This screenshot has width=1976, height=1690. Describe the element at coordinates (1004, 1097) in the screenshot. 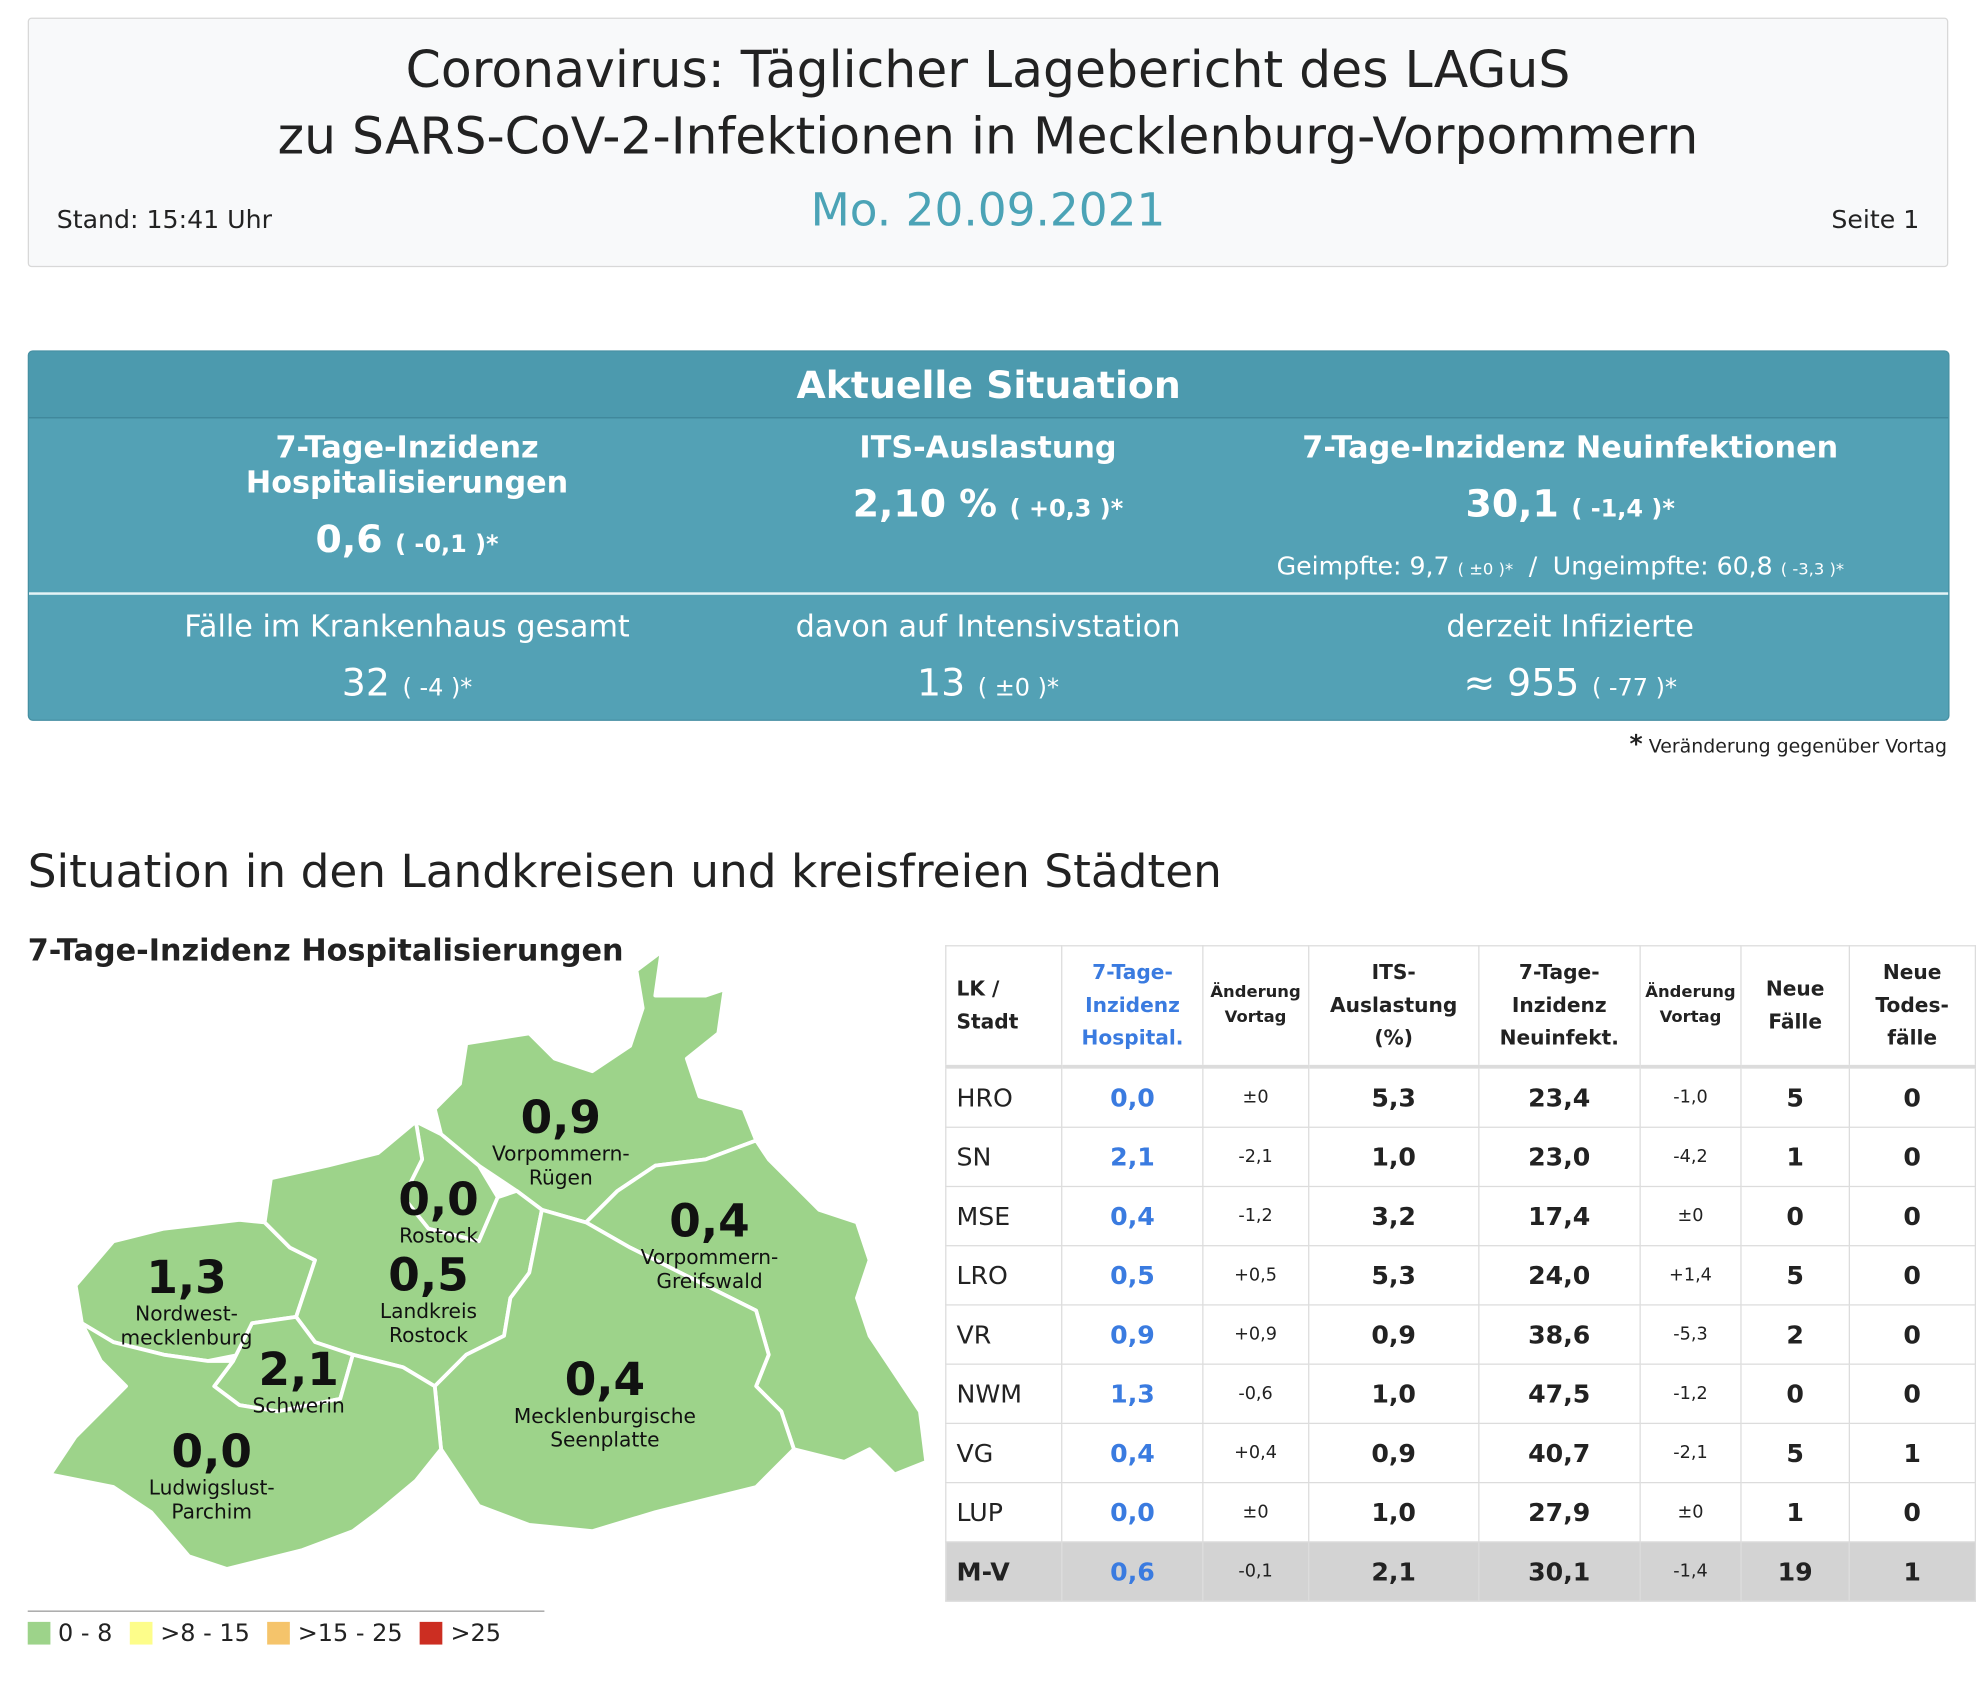

I see `table-cell: HRO` at that location.